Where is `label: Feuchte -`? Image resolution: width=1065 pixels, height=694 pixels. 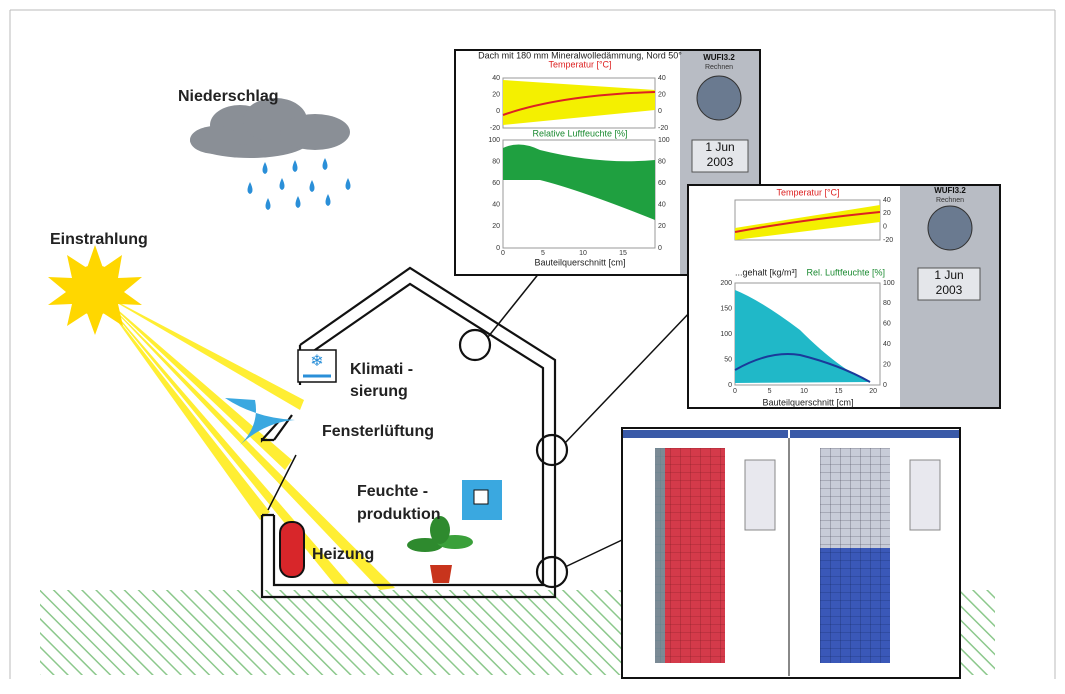 label: Feuchte - is located at coordinates (392, 491).